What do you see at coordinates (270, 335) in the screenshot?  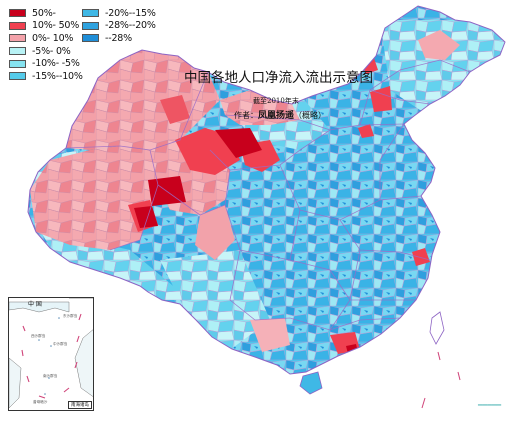 I see `guangxi-pink-region` at bounding box center [270, 335].